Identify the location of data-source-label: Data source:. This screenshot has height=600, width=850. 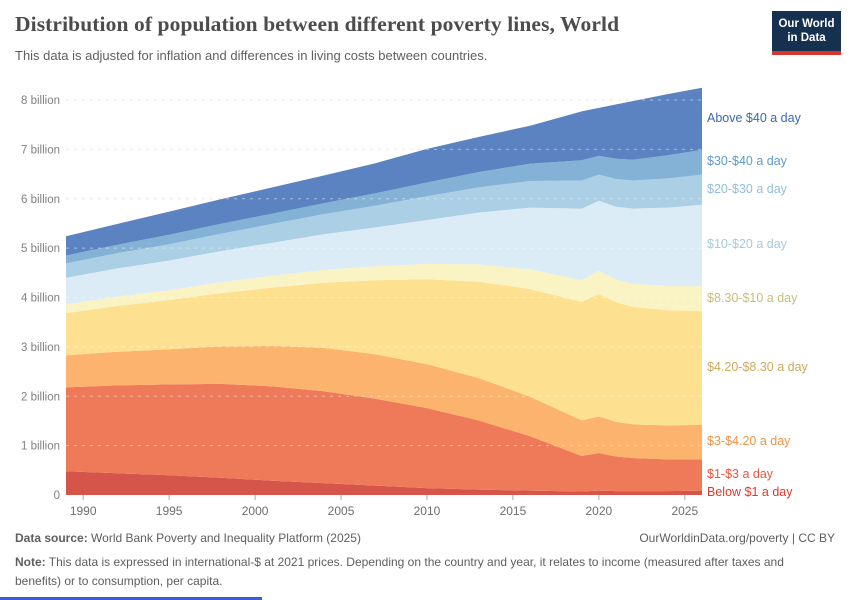
(51, 538).